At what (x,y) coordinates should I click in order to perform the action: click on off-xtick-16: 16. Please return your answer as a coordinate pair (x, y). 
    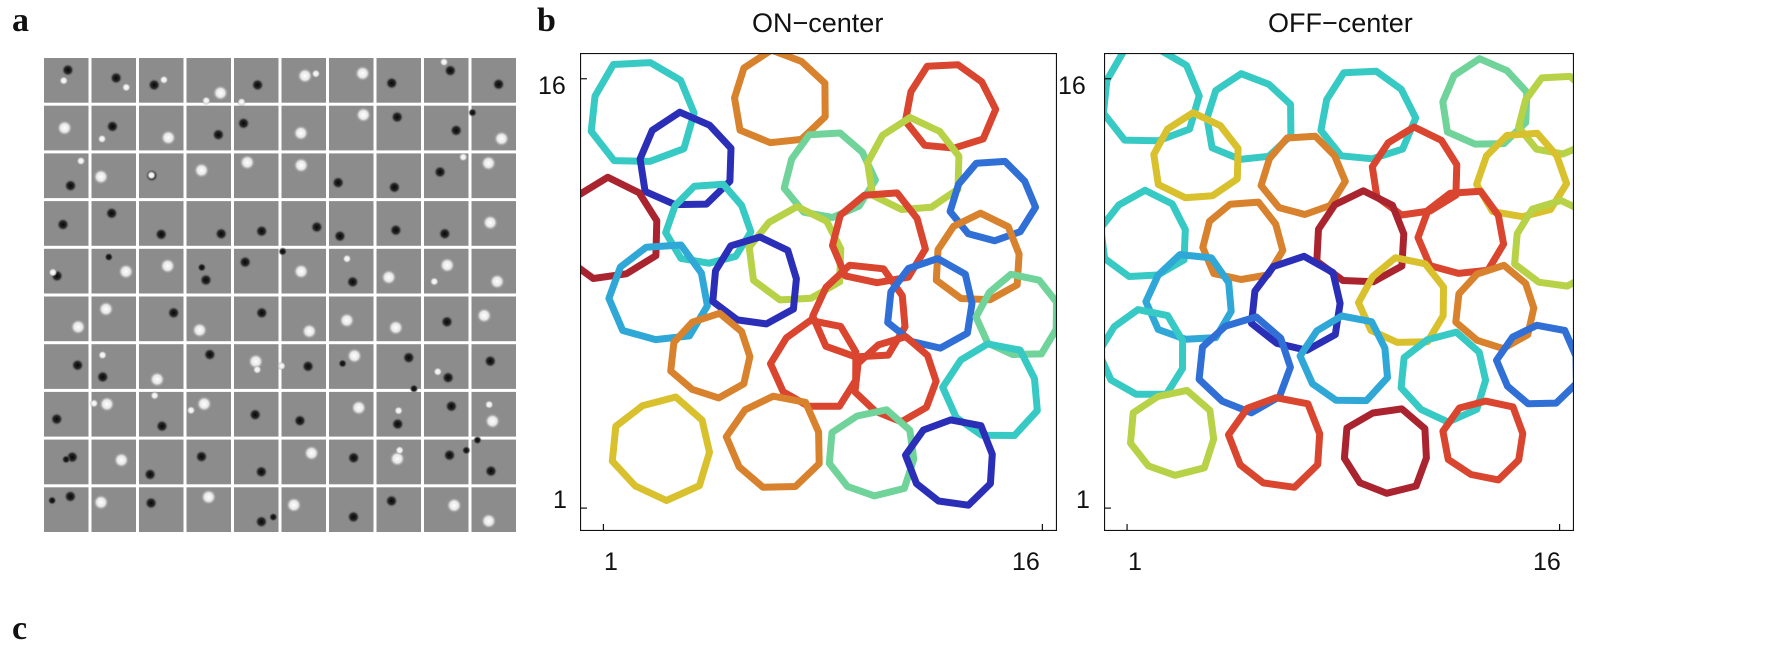
    Looking at the image, I should click on (1547, 562).